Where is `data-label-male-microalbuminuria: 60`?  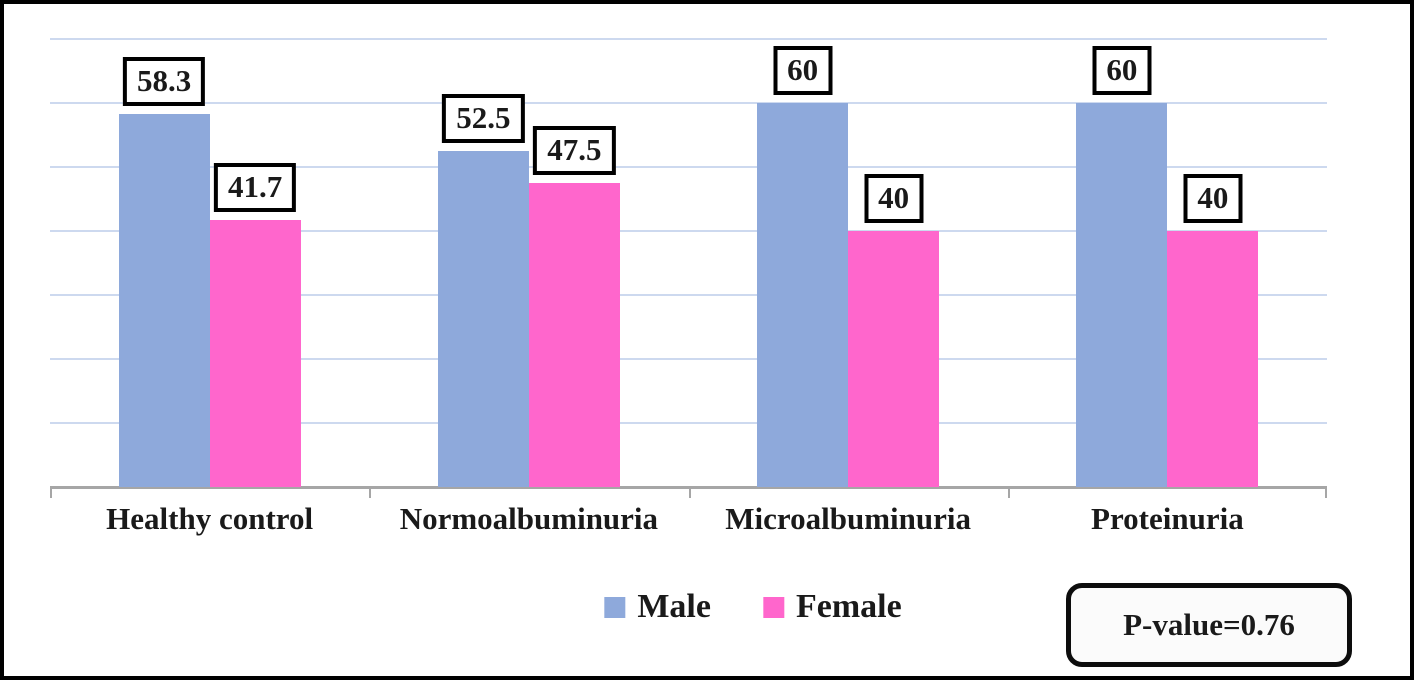 data-label-male-microalbuminuria: 60 is located at coordinates (803, 70).